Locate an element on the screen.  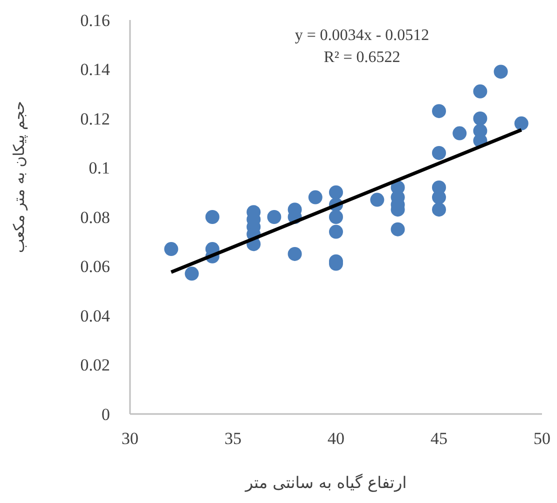
y-tick-label: 0.08 is located at coordinates (95, 217).